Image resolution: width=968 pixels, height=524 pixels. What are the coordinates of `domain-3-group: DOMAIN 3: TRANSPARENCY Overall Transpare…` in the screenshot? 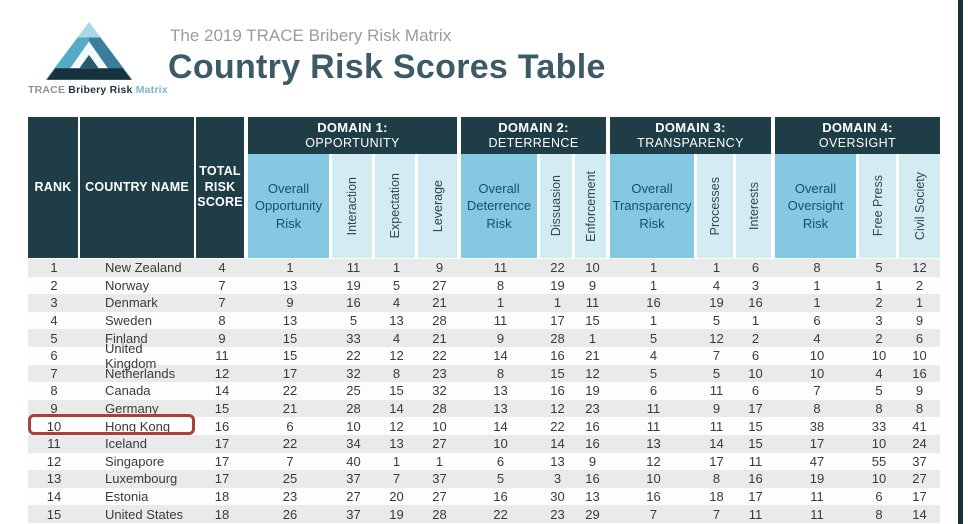 It's located at (692, 187).